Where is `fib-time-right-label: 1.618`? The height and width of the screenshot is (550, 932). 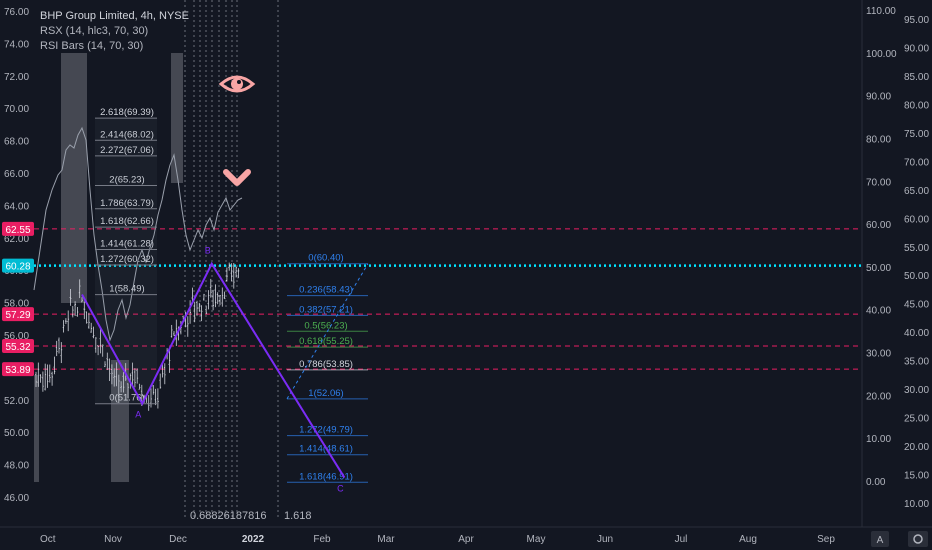 fib-time-right-label: 1.618 is located at coordinates (298, 516).